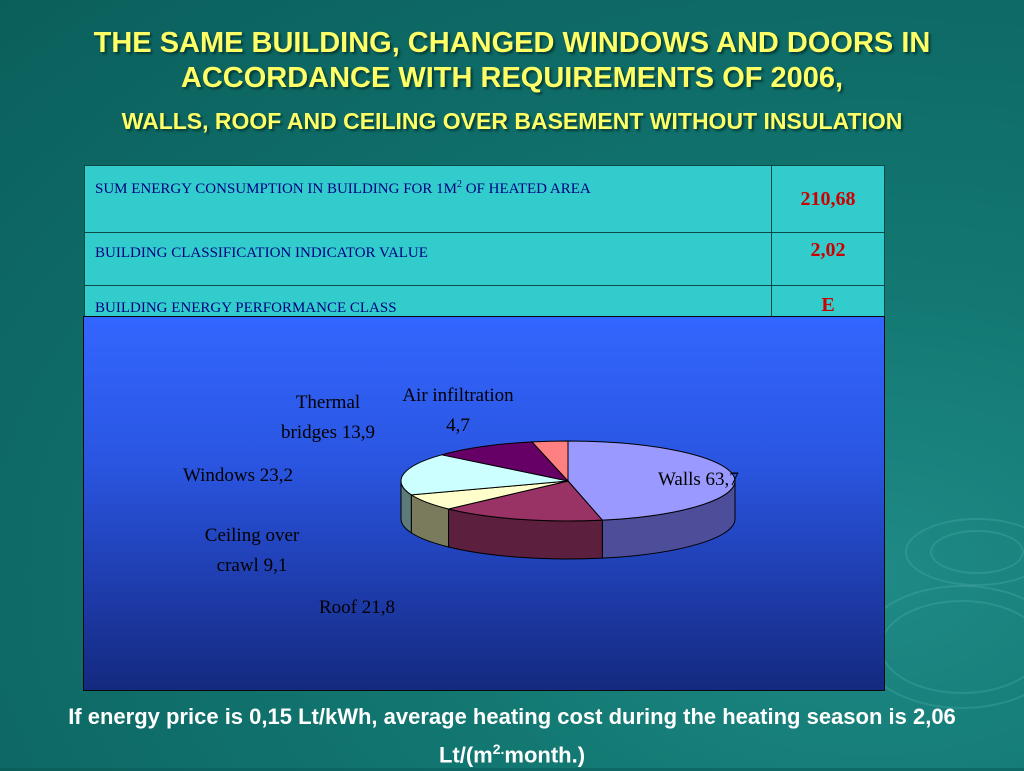  Describe the element at coordinates (458, 410) in the screenshot. I see `pie-label-air-infiltration: Air infiltration 4,7` at that location.